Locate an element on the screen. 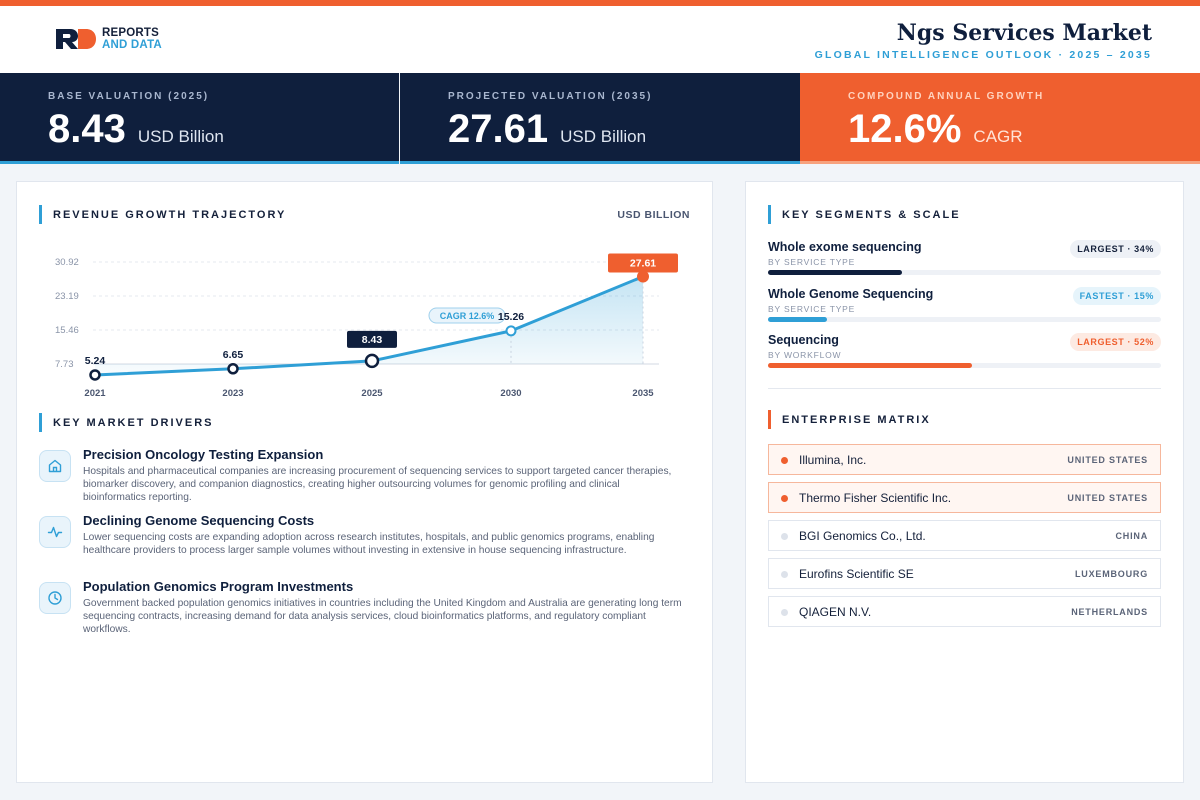 Image resolution: width=1200 pixels, height=800 pixels. x-tick-label: 2021 is located at coordinates (95, 393).